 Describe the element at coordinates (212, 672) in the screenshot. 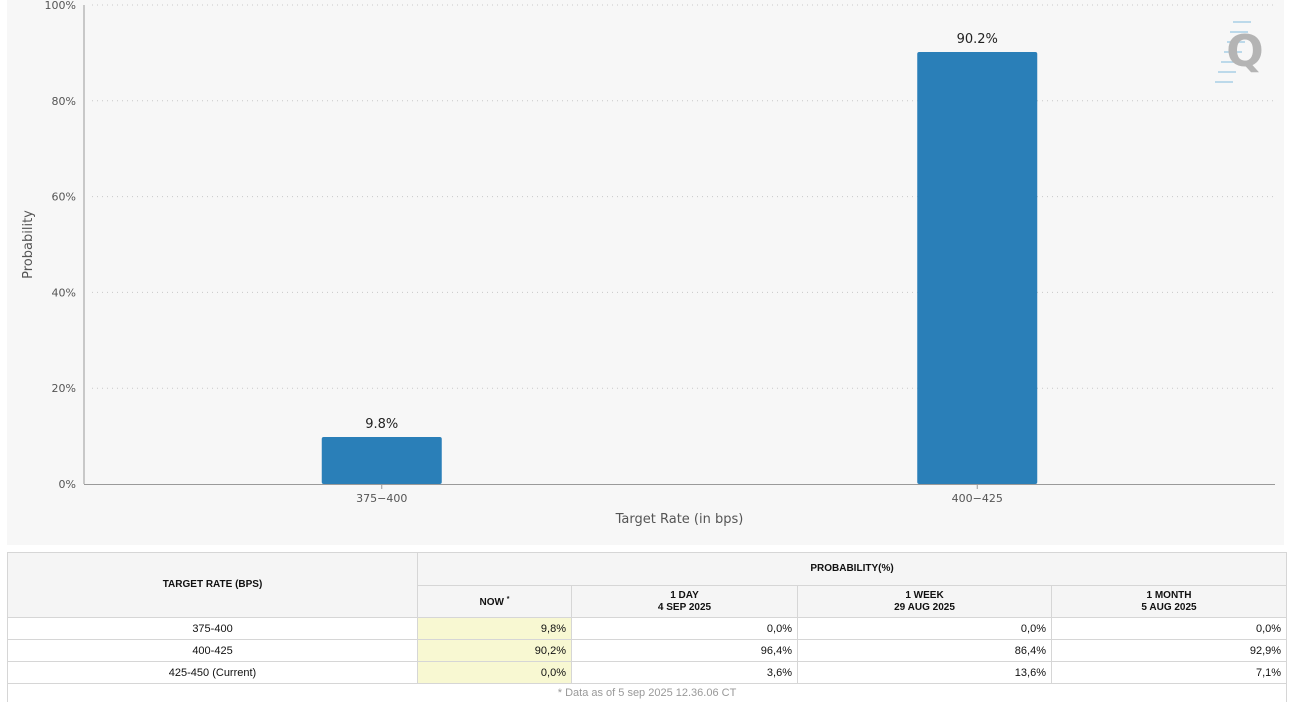

I see `rate-cell: 425-450 (Current)` at that location.